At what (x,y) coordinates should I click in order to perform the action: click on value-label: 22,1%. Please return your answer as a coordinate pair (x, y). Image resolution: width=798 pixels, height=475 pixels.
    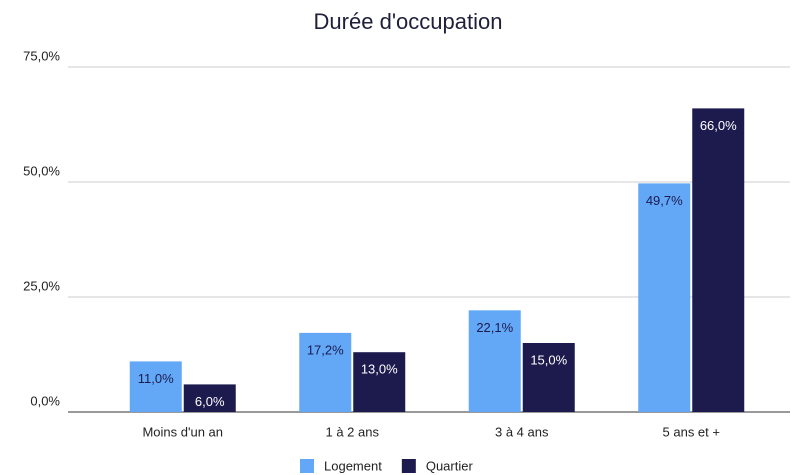
    Looking at the image, I should click on (494, 327).